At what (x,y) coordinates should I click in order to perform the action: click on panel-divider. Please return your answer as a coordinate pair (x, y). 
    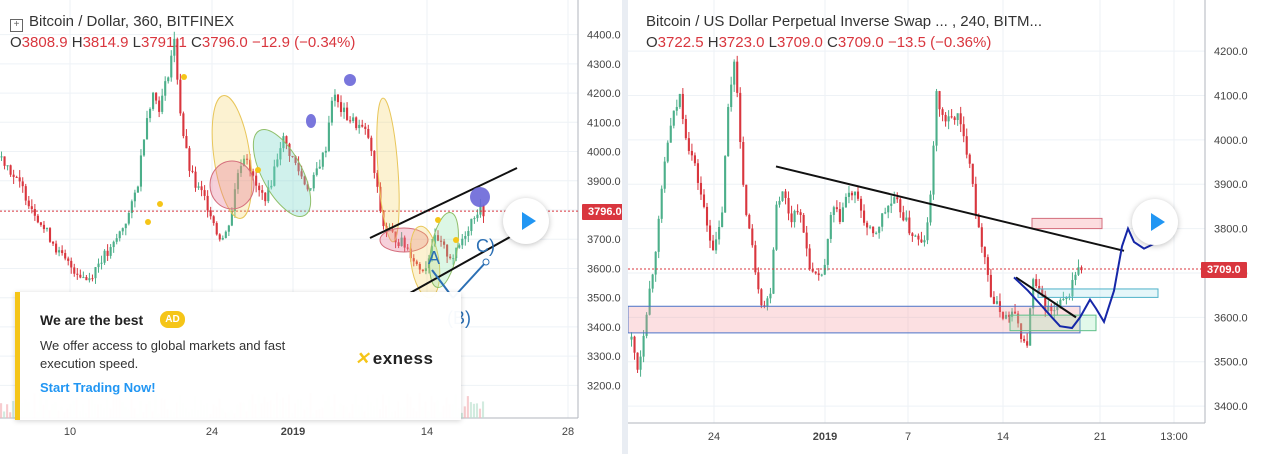
    Looking at the image, I should click on (625, 227).